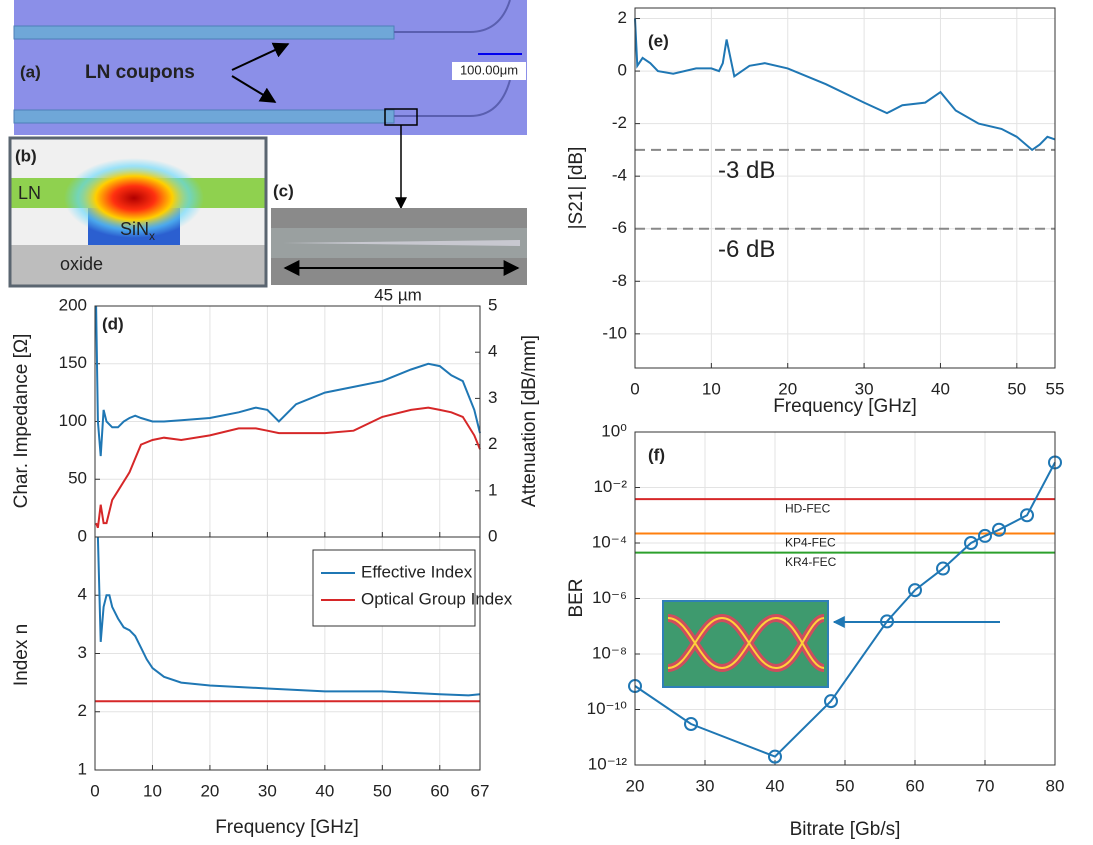 Image resolution: width=1093 pixels, height=845 pixels. What do you see at coordinates (82, 768) in the screenshot?
I see `y-tick-label: 1` at bounding box center [82, 768].